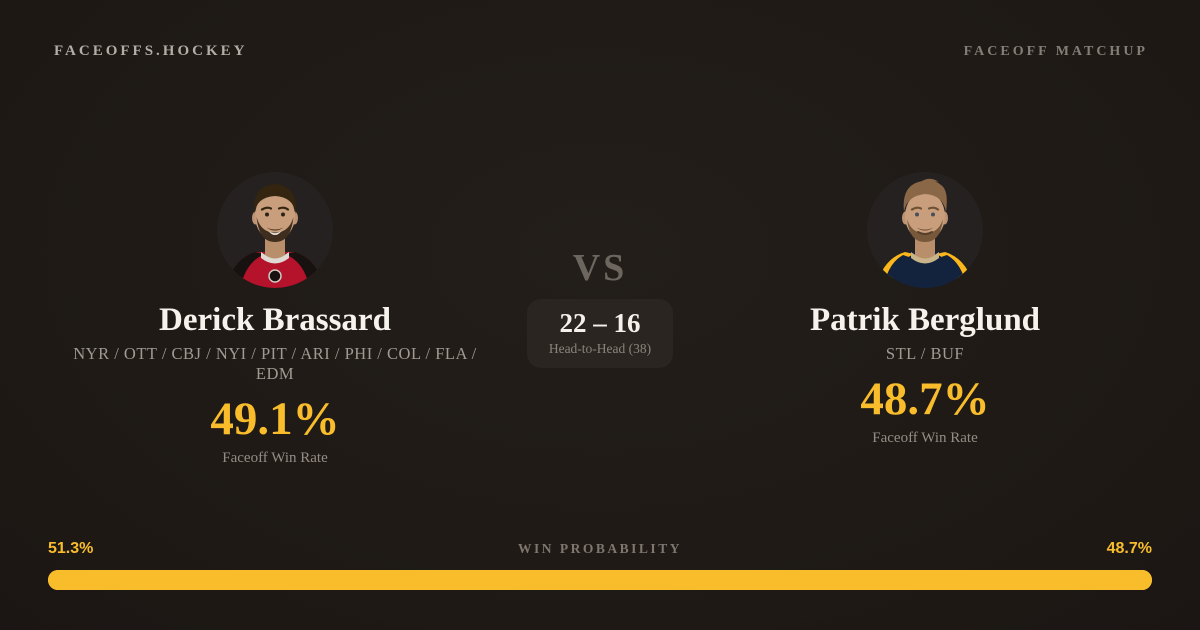  I want to click on player-teams: STL / BUF, so click(925, 353).